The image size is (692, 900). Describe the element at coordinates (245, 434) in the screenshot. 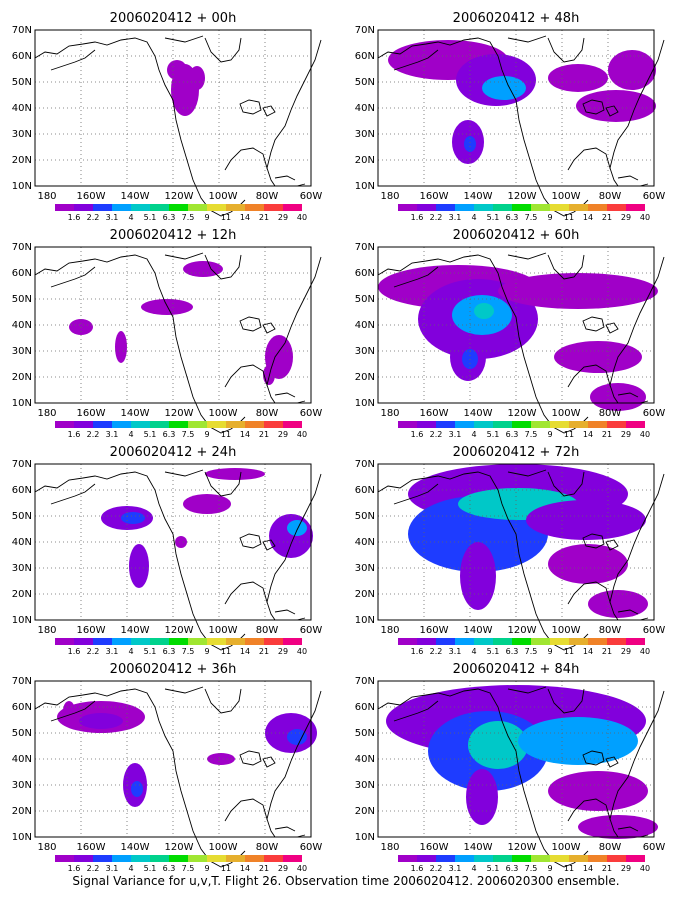

I see `colorbar-label: 14` at that location.